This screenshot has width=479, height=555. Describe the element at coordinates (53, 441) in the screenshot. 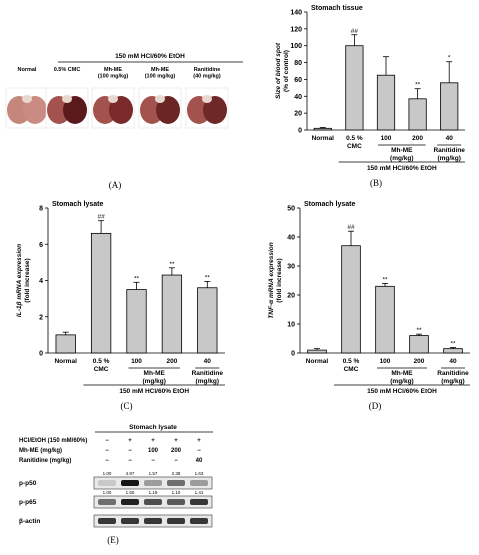

I see `treatment-row-label: HCl/EtOH (150 mM/60%)` at that location.